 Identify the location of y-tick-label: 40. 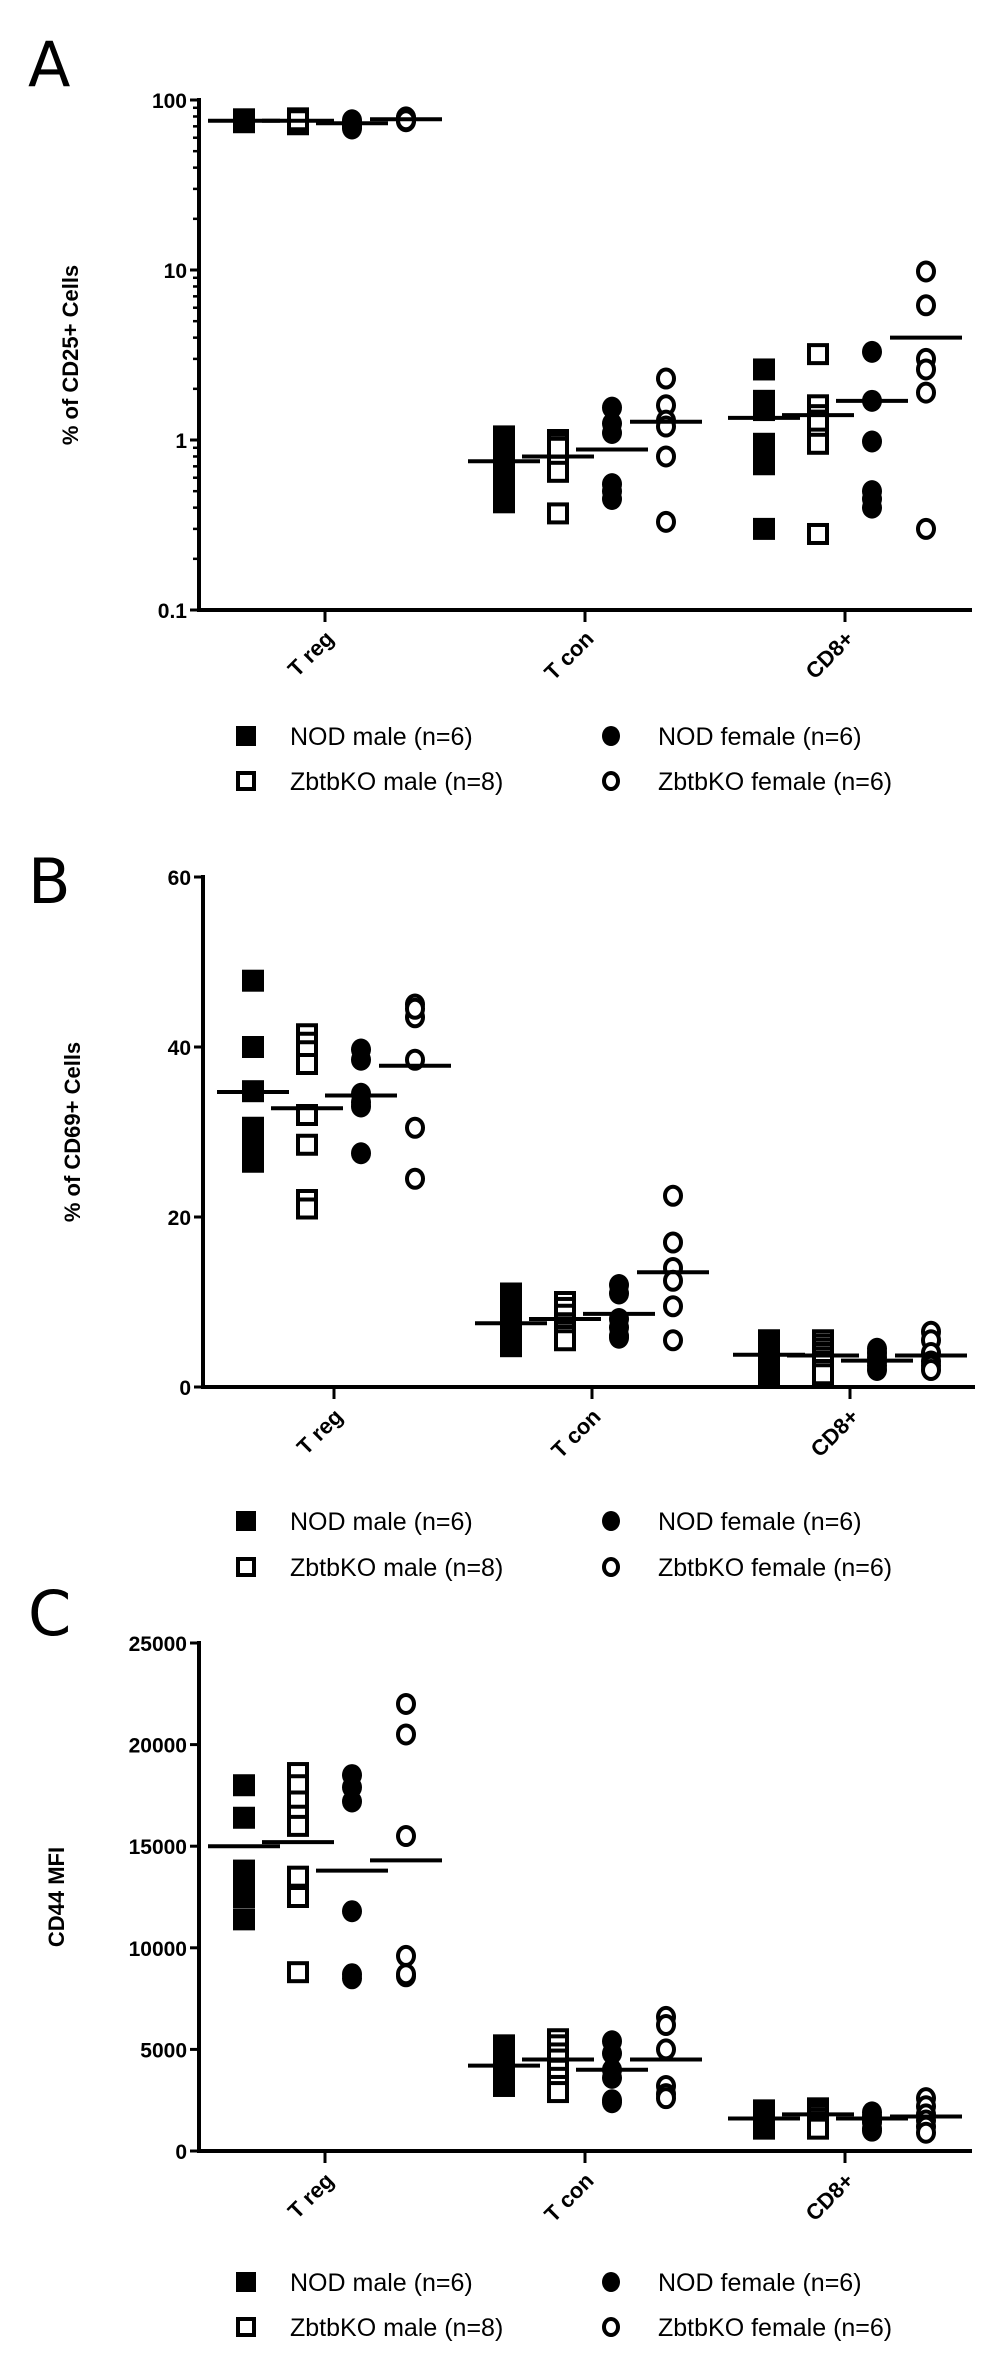
(179, 1048).